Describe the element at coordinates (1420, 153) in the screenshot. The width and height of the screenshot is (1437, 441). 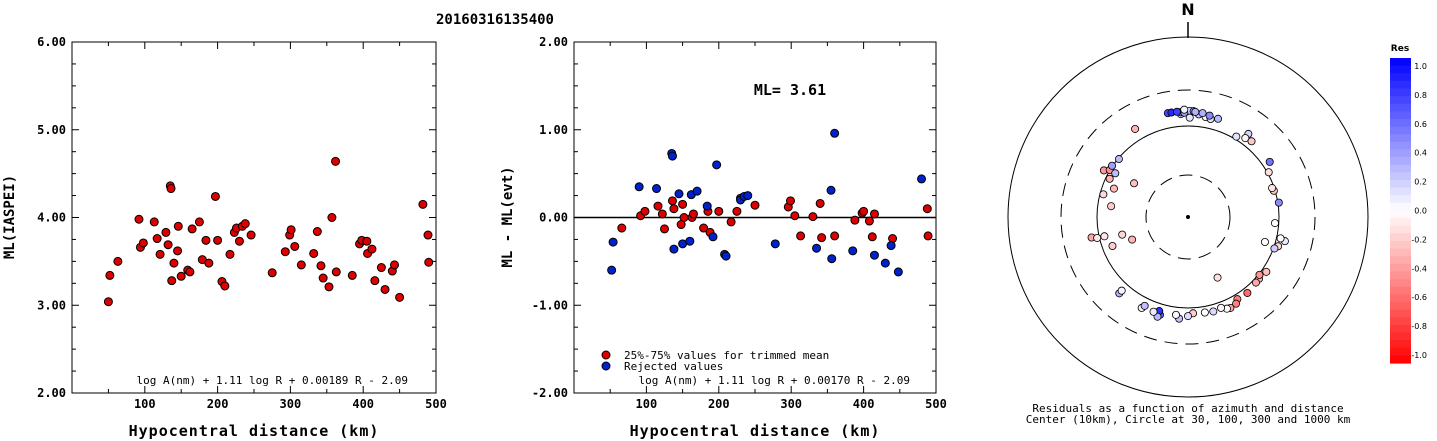
I see `colorbar-tick-label: 0.4` at that location.